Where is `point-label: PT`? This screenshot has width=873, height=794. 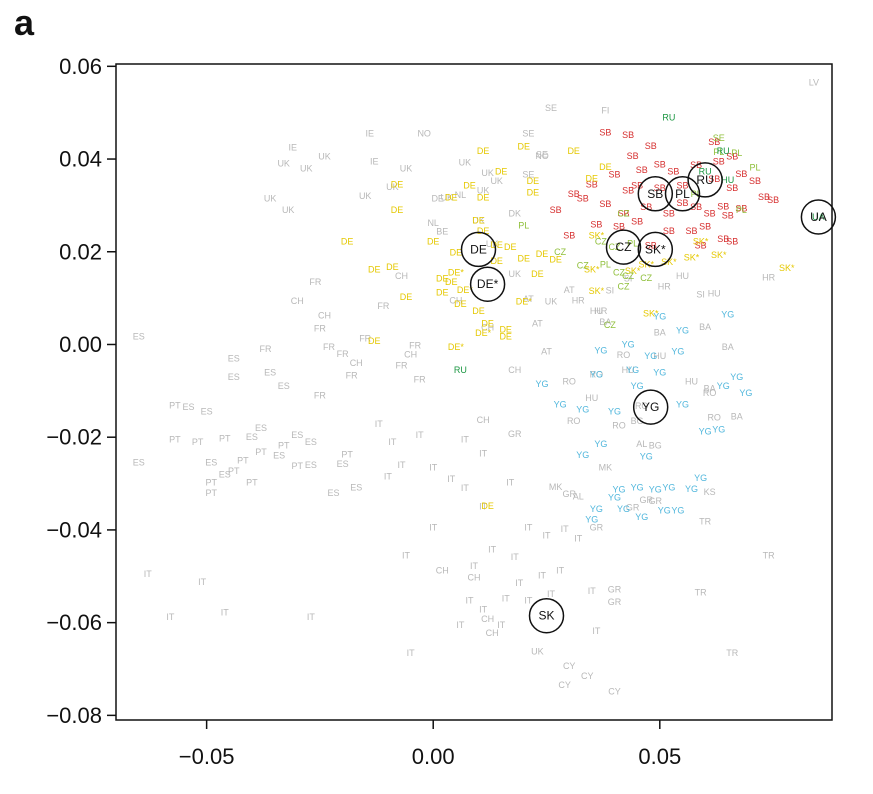 point-label: PT is located at coordinates (347, 454).